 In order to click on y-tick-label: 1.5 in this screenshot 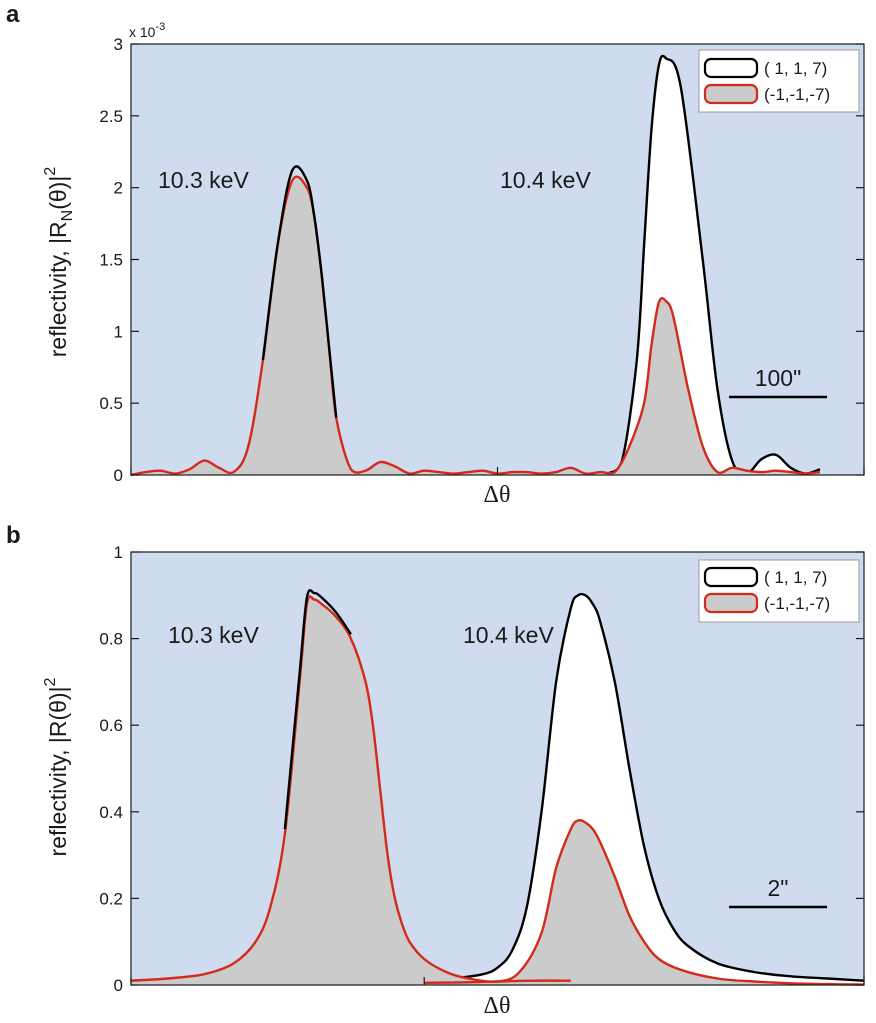, I will do `click(111, 260)`.